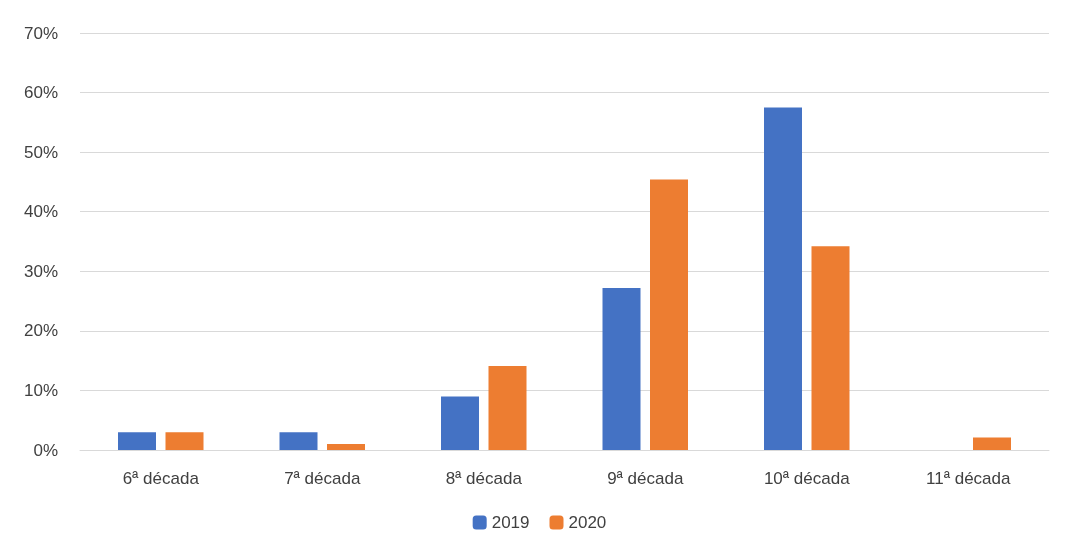 This screenshot has width=1079, height=548. What do you see at coordinates (40, 271) in the screenshot?
I see `y-tick-label: 30%` at bounding box center [40, 271].